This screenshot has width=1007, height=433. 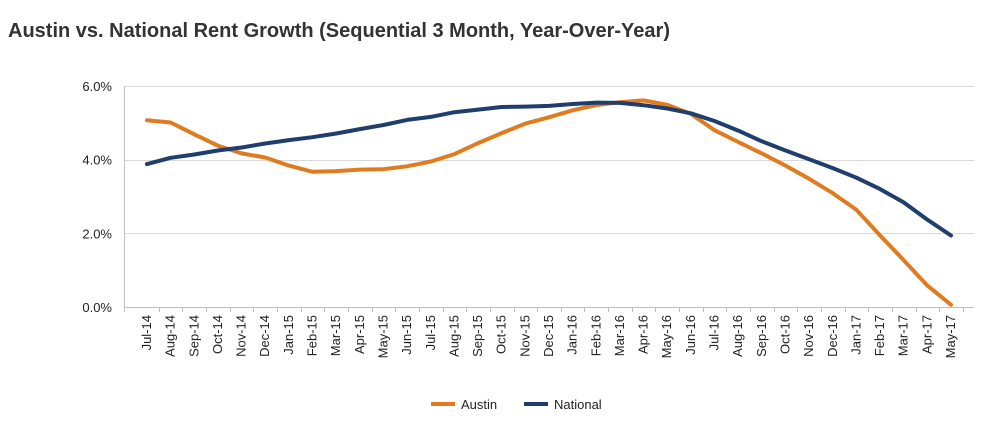 What do you see at coordinates (619, 335) in the screenshot?
I see `x-tick-label: Mar-16` at bounding box center [619, 335].